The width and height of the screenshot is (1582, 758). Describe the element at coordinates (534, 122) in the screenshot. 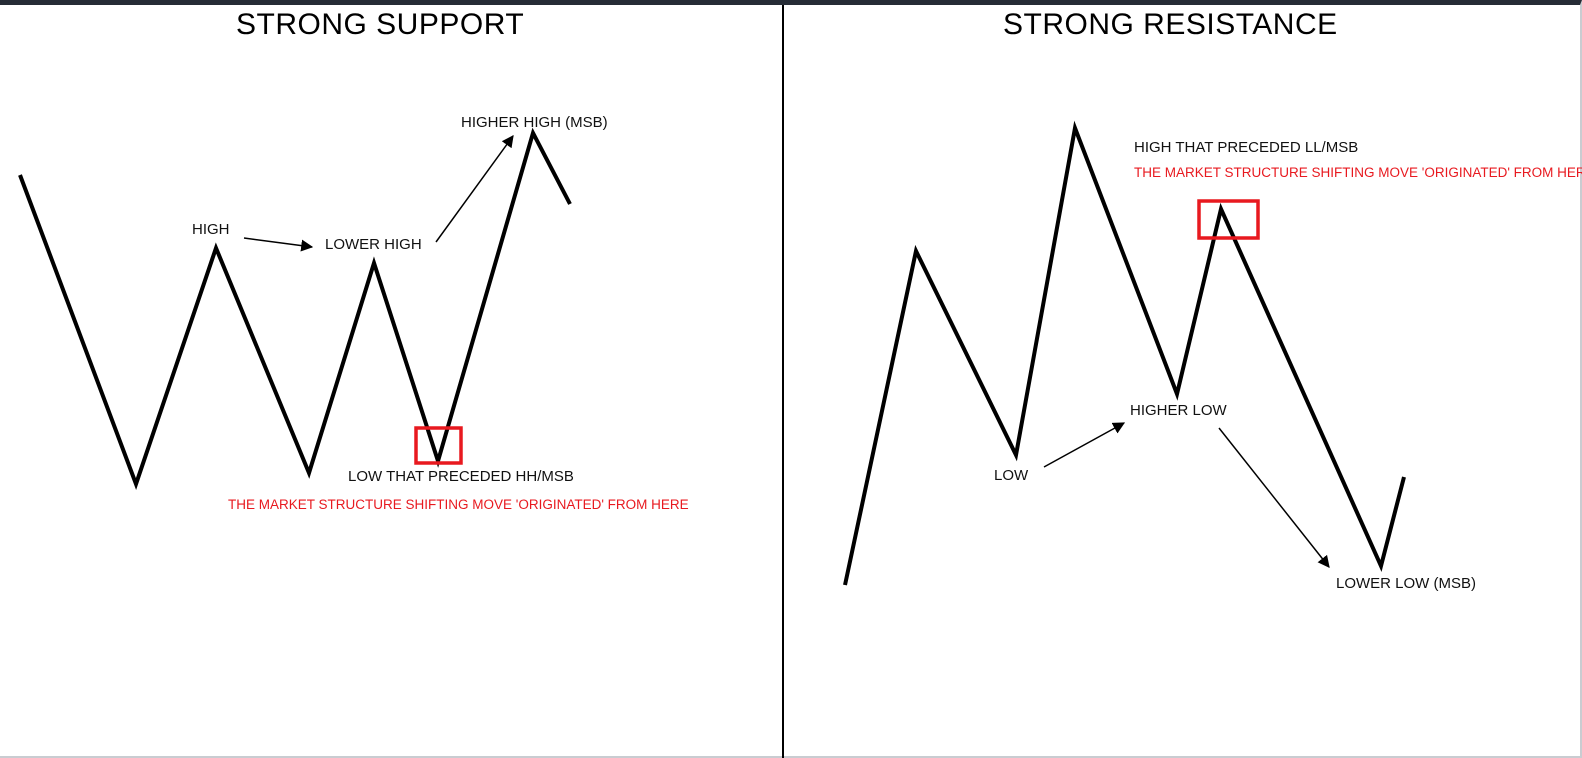

I see `higher-high-label: HIGHER HIGH (MSB)` at that location.